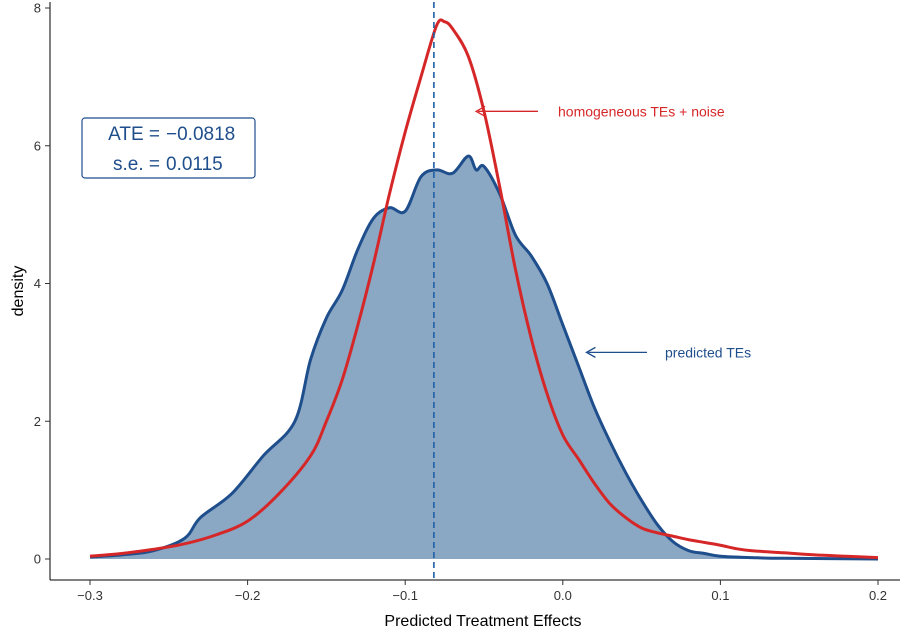  I want to click on annotation-label-predicted: predicted TEs, so click(708, 352).